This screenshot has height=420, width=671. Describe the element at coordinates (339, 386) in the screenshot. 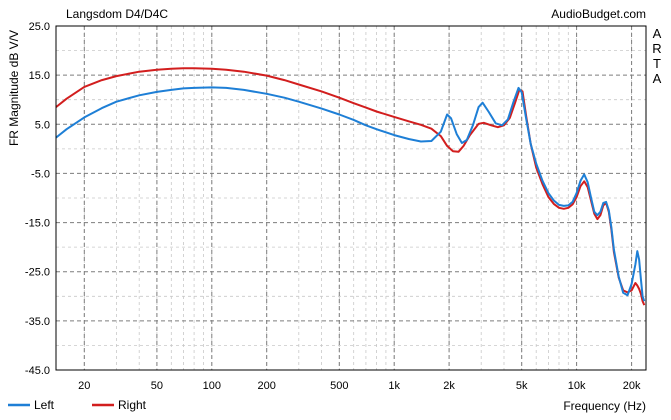

I see `x-tick-label: 500` at that location.